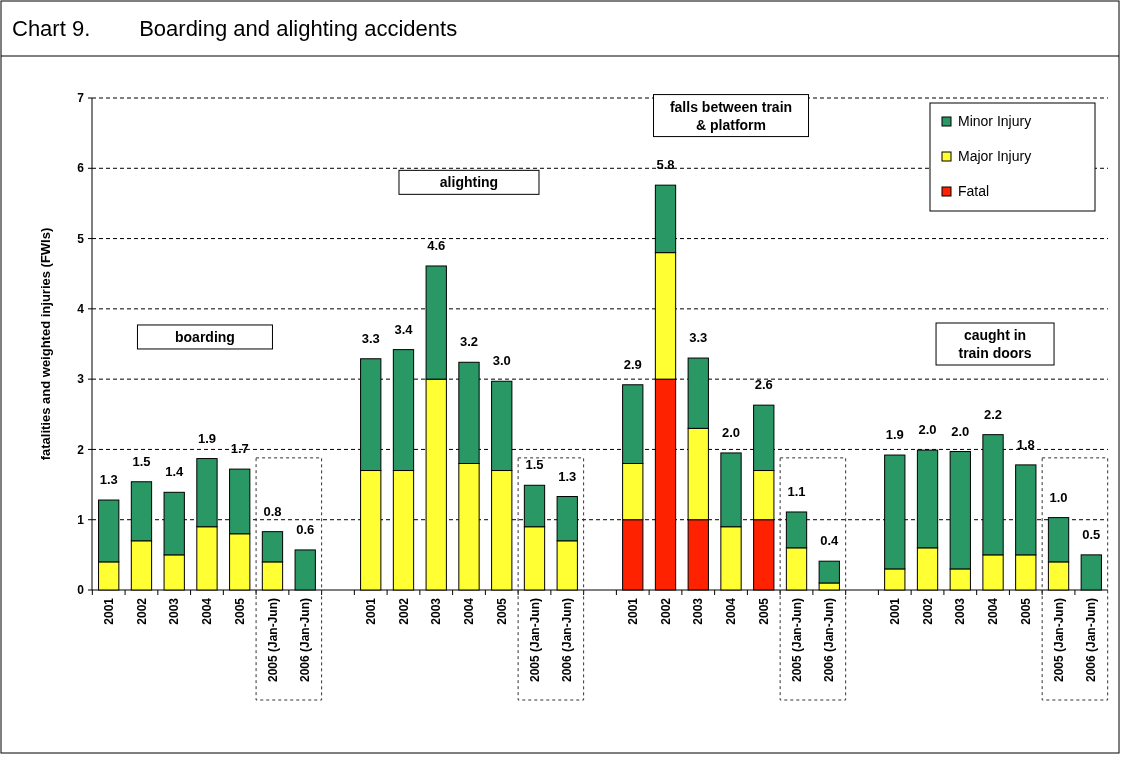 The height and width of the screenshot is (762, 1128). I want to click on annotation: falls between train & platform, so click(731, 115).